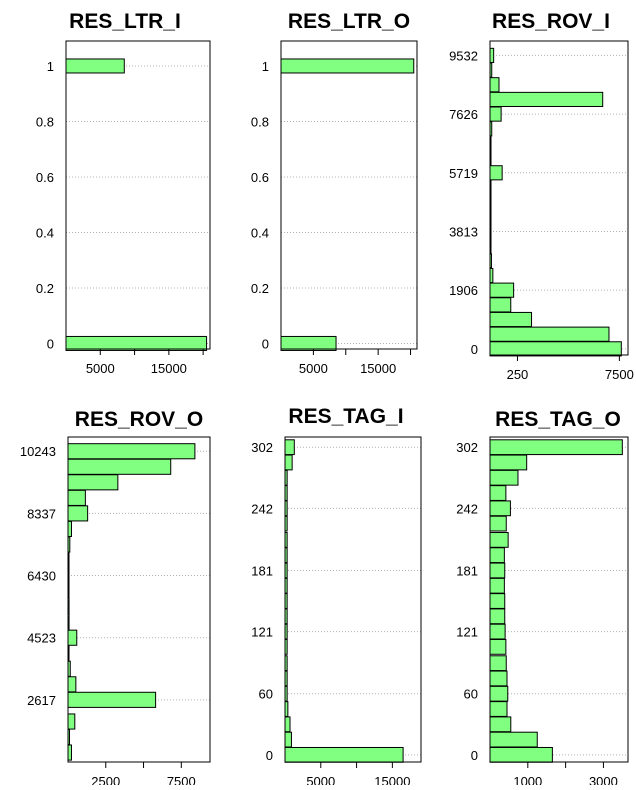 This screenshot has width=636, height=790. What do you see at coordinates (41, 513) in the screenshot?
I see `y-tick-label: 8337` at bounding box center [41, 513].